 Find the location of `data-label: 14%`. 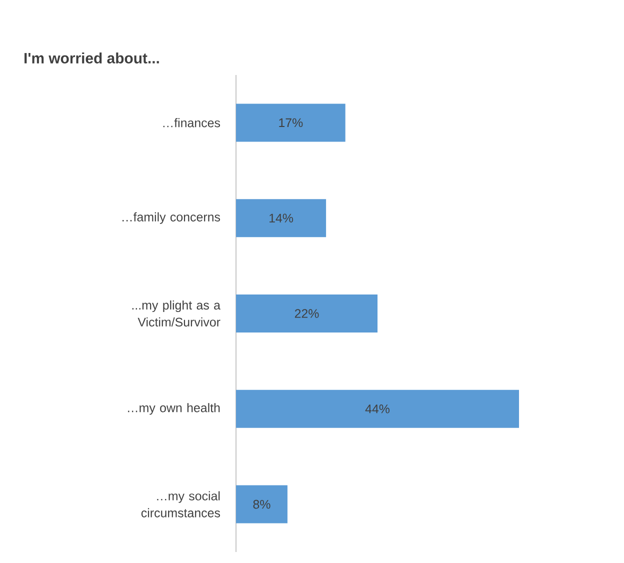

data-label: 14% is located at coordinates (282, 218).